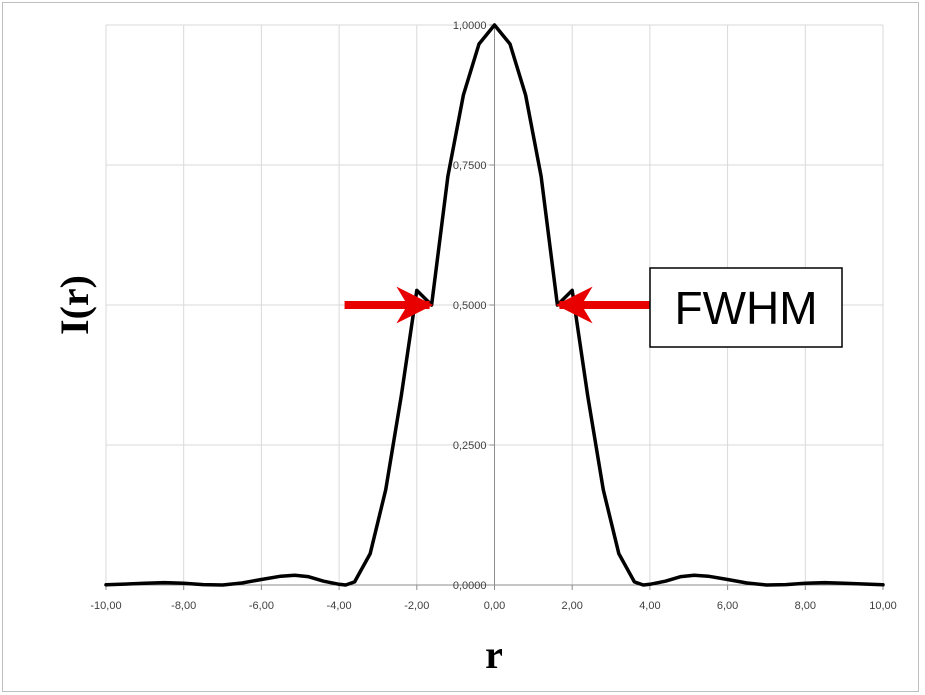 The image size is (925, 695). What do you see at coordinates (183, 606) in the screenshot?
I see `x-tick-label: -8,00` at bounding box center [183, 606].